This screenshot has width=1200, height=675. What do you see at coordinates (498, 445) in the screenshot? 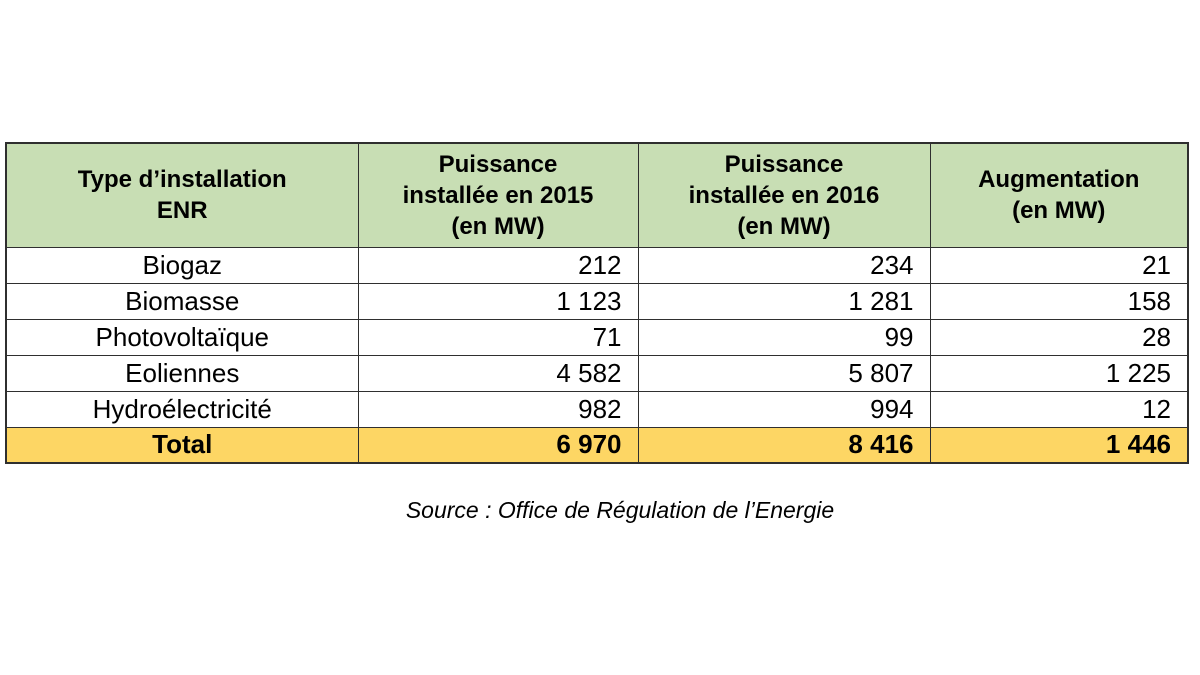
I see `cell-total-2015: 6 970` at bounding box center [498, 445].